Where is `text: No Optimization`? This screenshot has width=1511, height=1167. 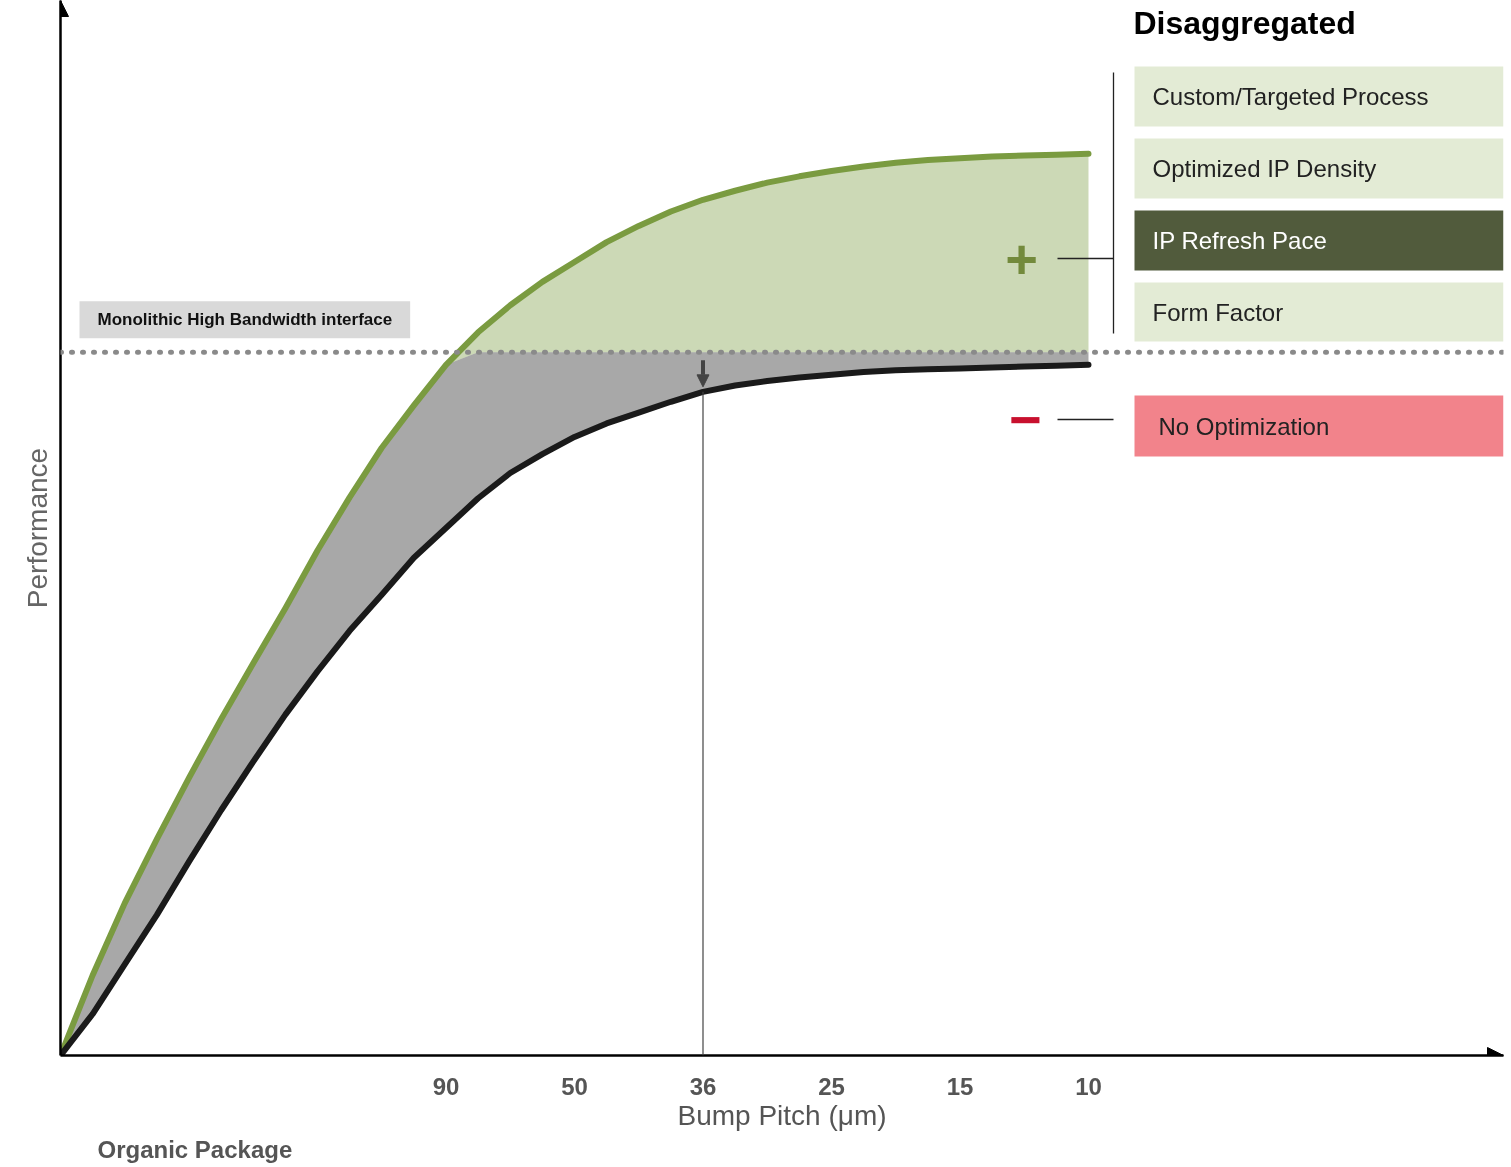
text: No Optimization is located at coordinates (1244, 426).